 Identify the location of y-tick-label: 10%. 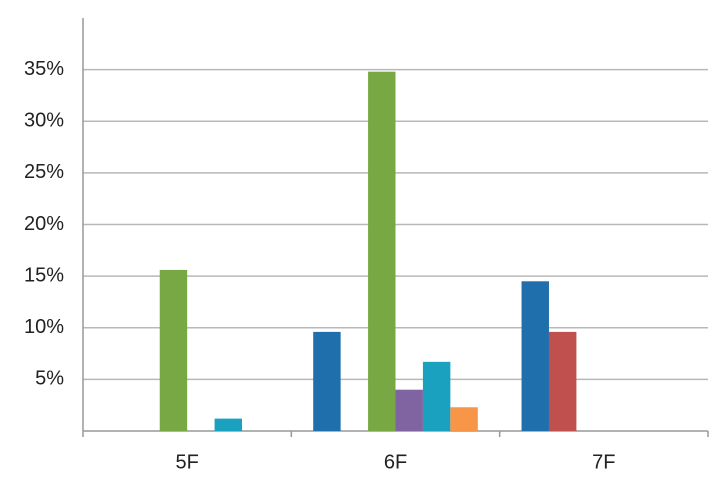
(44, 327).